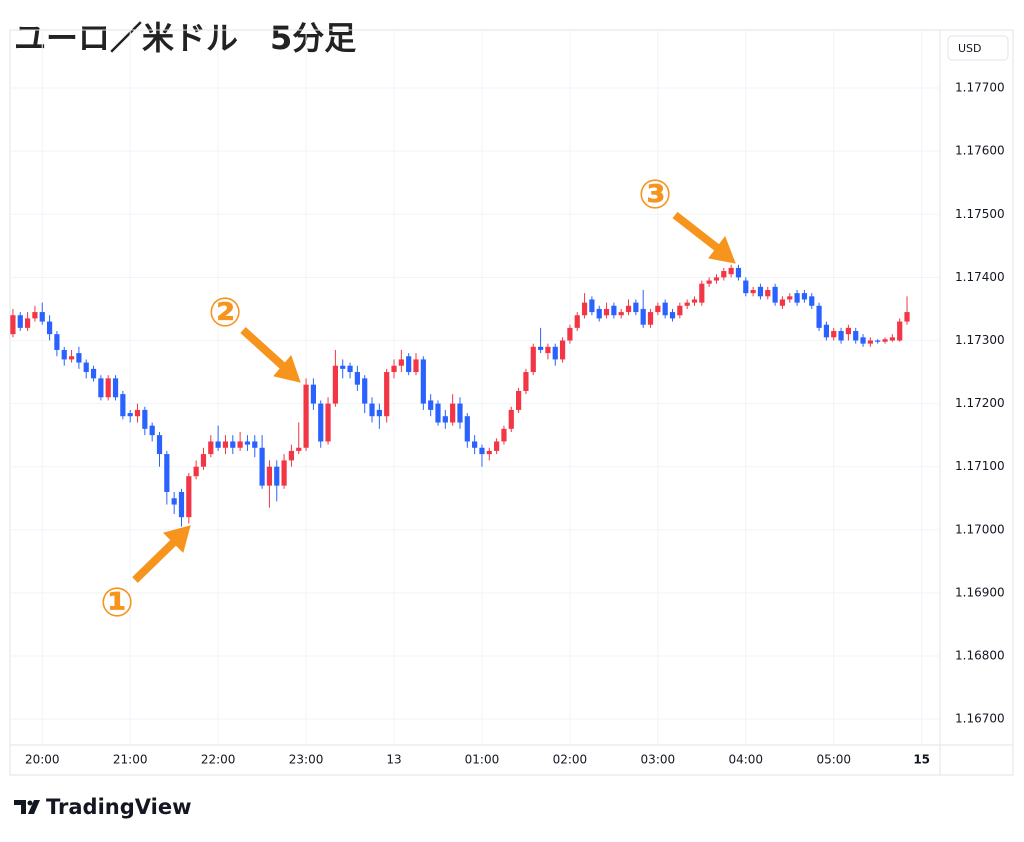  Describe the element at coordinates (658, 760) in the screenshot. I see `x-tick-label: 03:00` at that location.